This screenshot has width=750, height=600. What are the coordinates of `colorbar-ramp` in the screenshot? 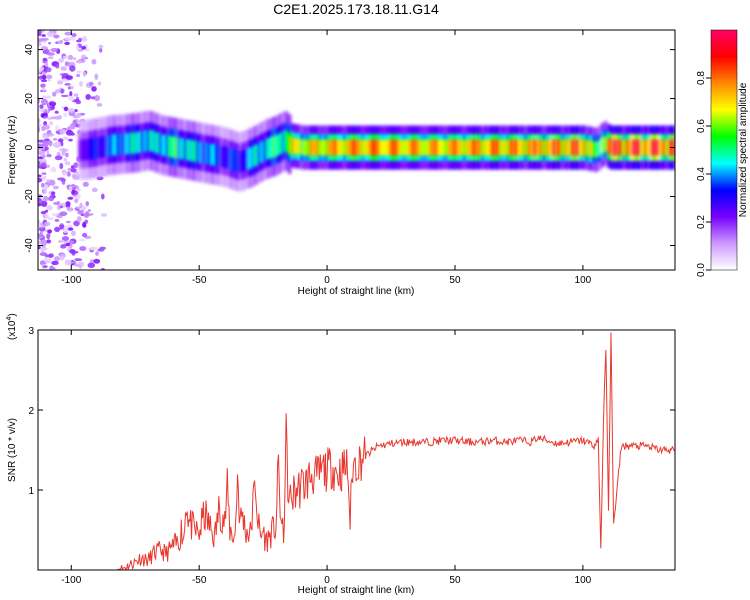 It's located at (724, 150).